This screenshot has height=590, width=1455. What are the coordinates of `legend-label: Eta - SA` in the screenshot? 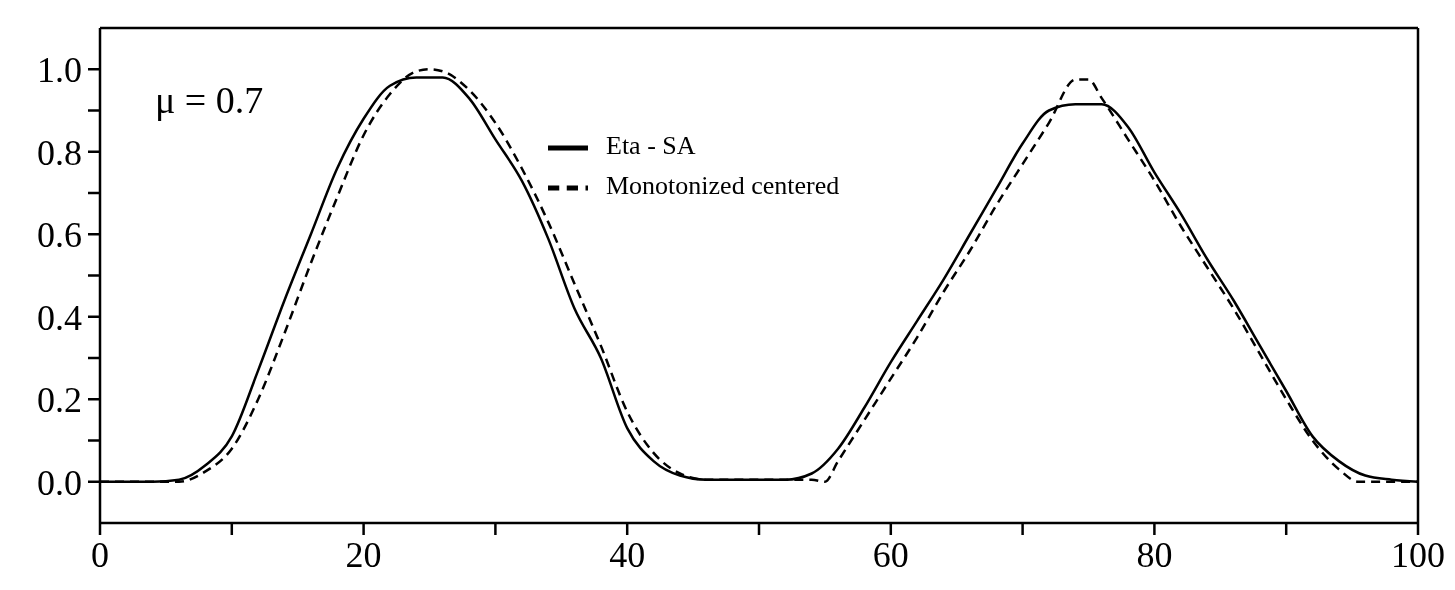 It's located at (651, 145).